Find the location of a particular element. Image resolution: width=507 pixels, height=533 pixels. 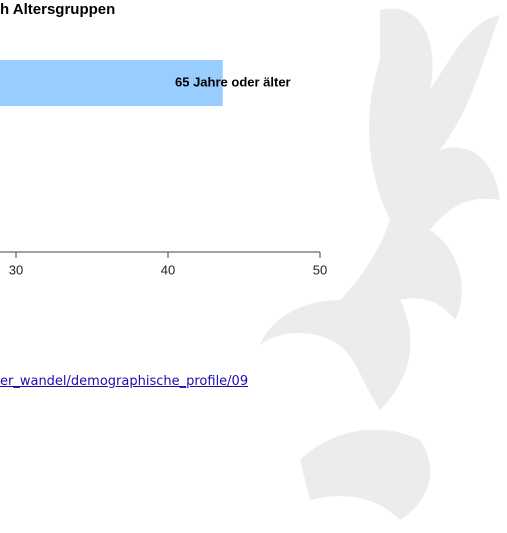

source-link: er_wandel/demographische_profile/09 is located at coordinates (124, 381).